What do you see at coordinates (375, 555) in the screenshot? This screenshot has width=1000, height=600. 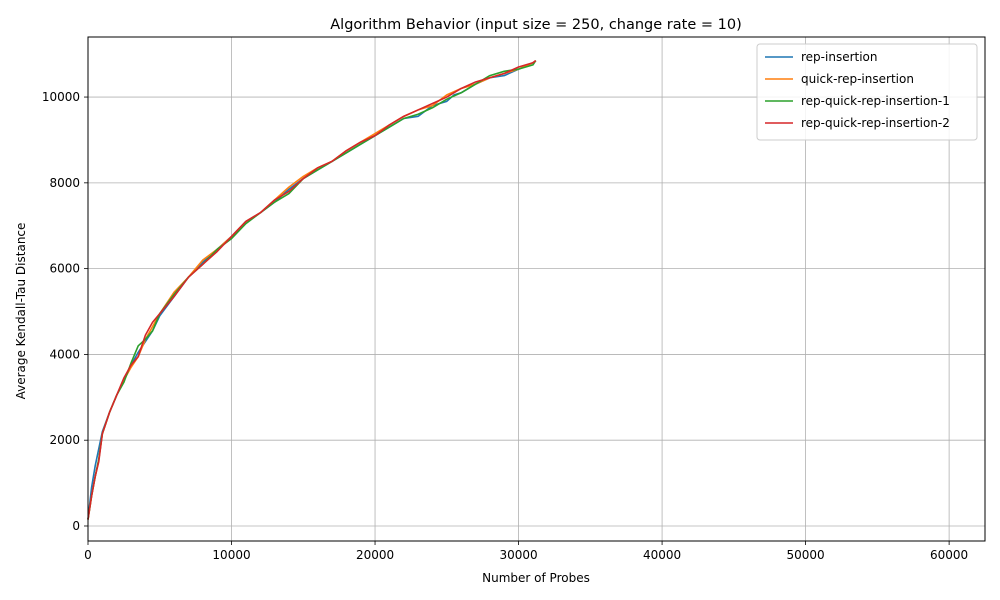 I see `x-tick-label: 20000` at bounding box center [375, 555].